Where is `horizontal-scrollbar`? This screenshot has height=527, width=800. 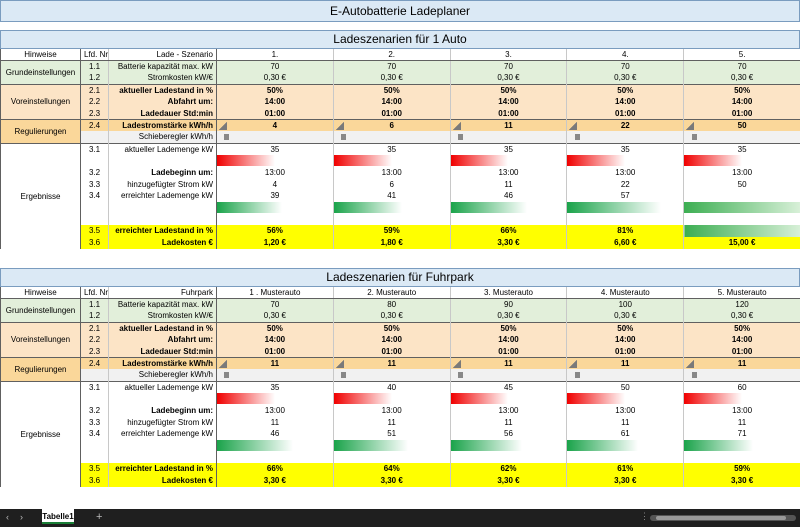
horizontal-scrollbar is located at coordinates (723, 518).